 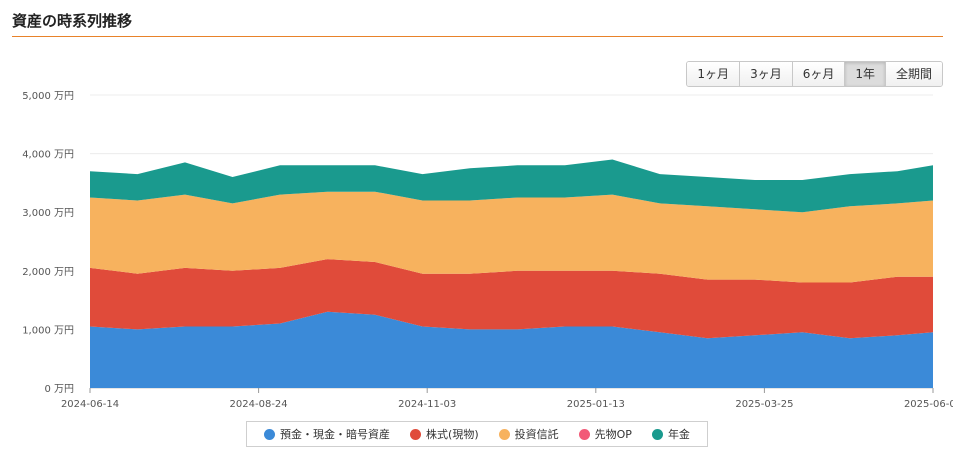 What do you see at coordinates (48, 272) in the screenshot?
I see `y-tick-label: 2,000 万円` at bounding box center [48, 272].